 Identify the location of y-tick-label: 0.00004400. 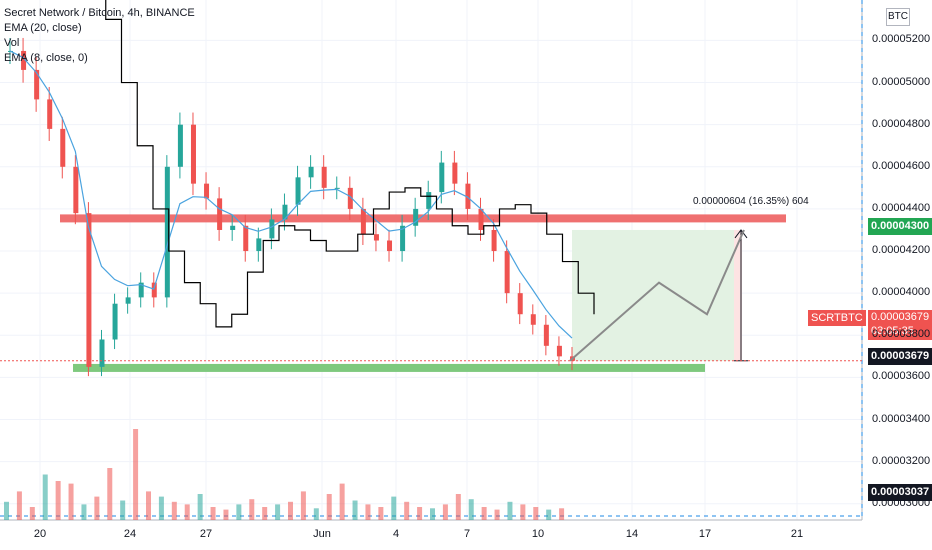
(901, 207).